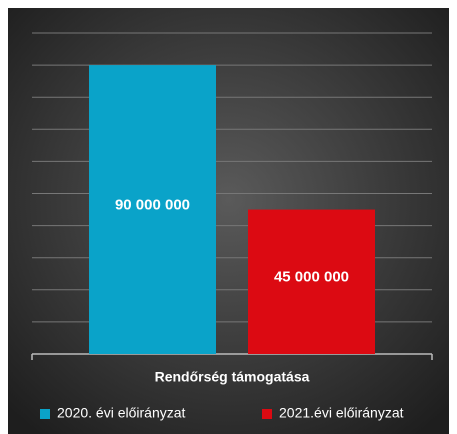  I want to click on data-label: 90 000 000, so click(152, 205).